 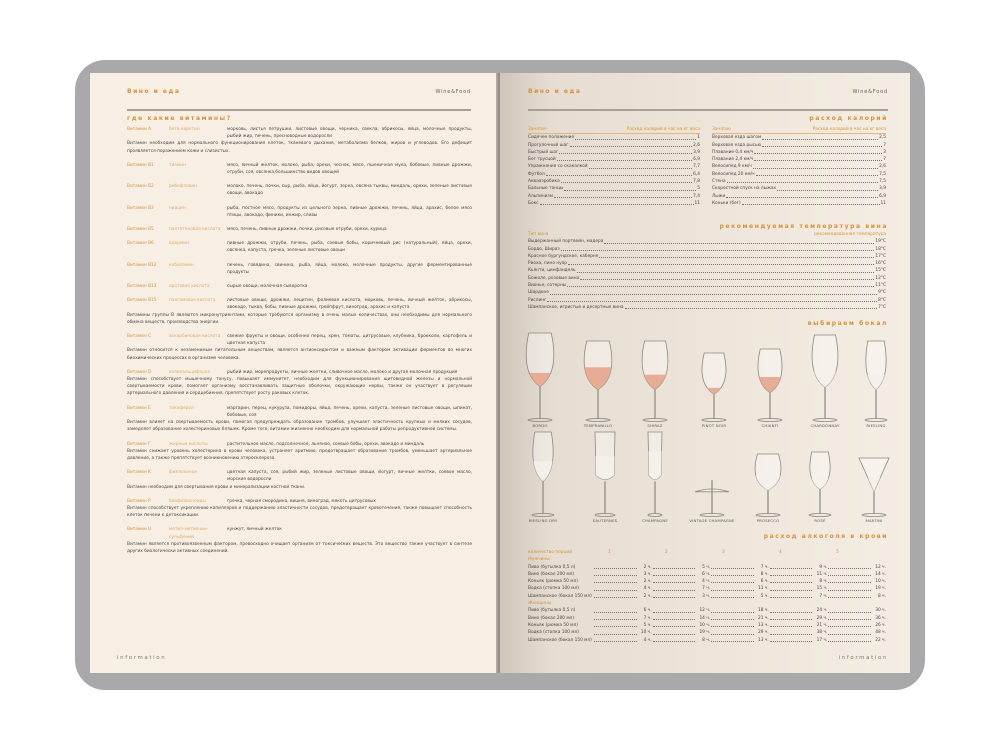 I want to click on wine-glass: PINOT NOIR, so click(x=714, y=390).